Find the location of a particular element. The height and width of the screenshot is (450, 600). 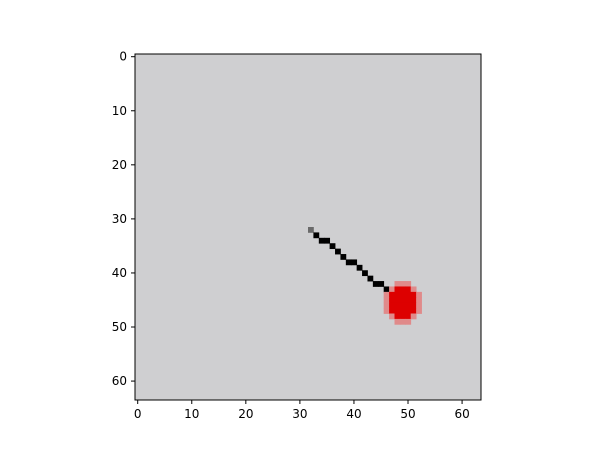

y-tick-label: 0 is located at coordinates (123, 57).